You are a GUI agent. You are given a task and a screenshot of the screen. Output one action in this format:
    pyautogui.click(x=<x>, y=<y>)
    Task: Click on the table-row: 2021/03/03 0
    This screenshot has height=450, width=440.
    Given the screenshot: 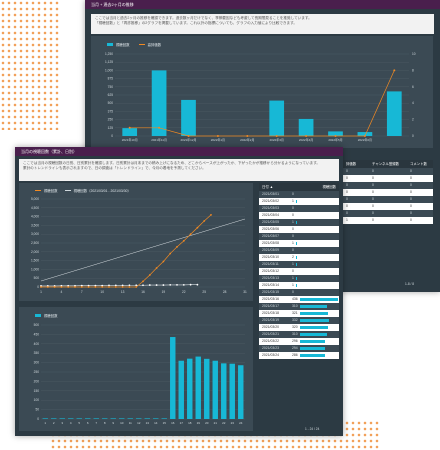 What is the action you would take?
    pyautogui.click(x=299, y=208)
    